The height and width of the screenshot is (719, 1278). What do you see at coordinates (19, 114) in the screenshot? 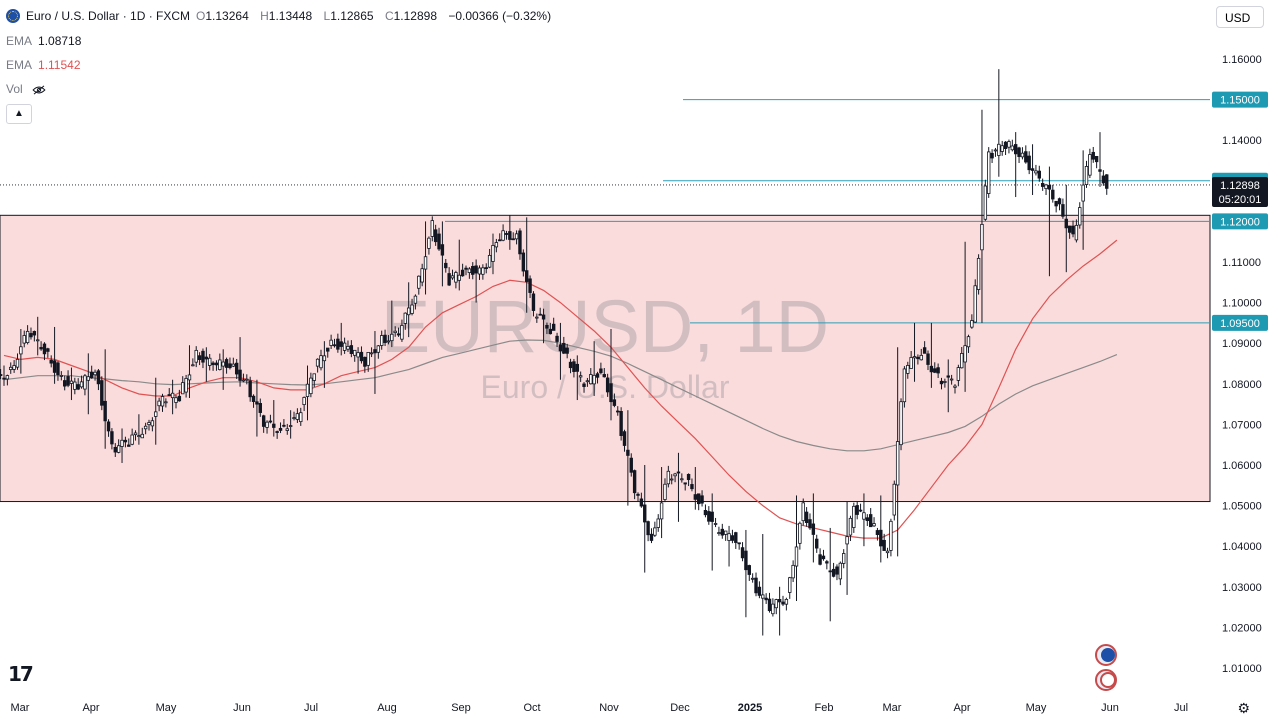
I see `collapse-legend-button: ▲` at bounding box center [19, 114].